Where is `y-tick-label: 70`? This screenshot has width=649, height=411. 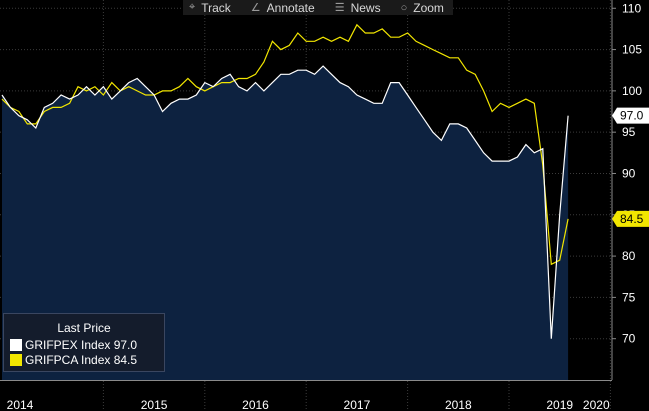 y-tick-label: 70 is located at coordinates (629, 339).